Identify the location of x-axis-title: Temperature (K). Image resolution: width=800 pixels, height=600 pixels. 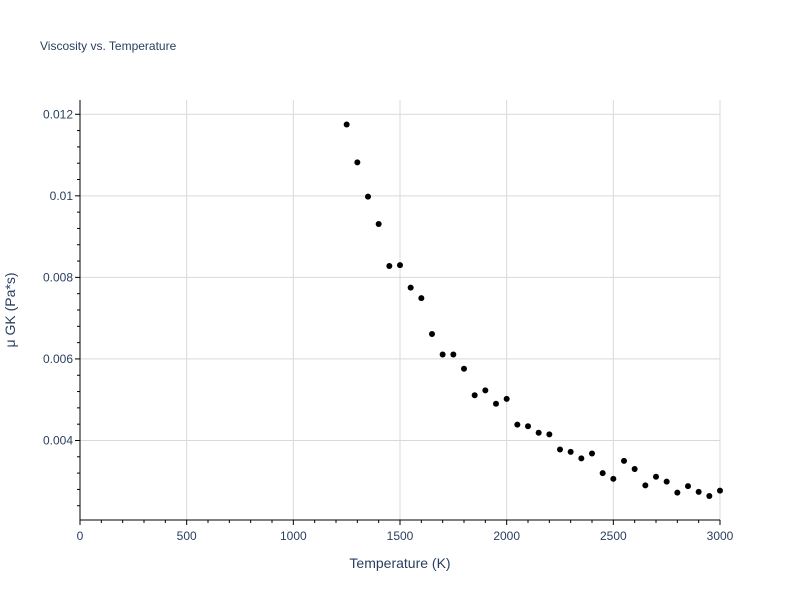
(399, 563).